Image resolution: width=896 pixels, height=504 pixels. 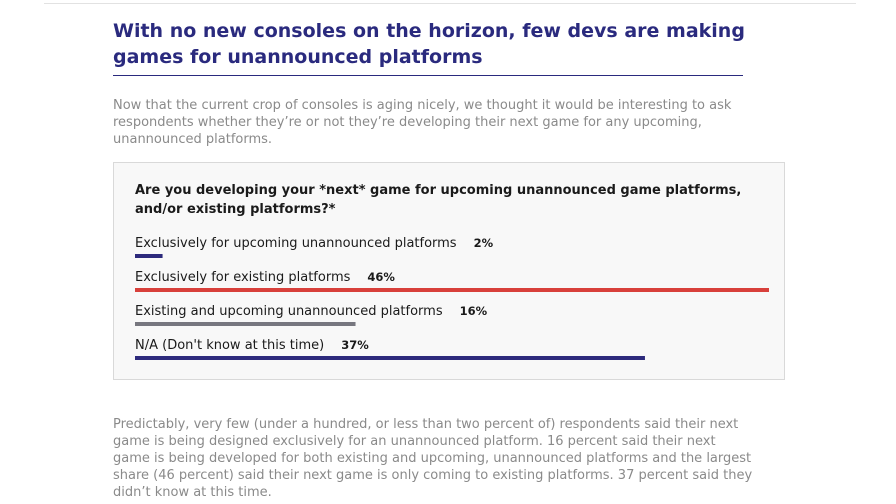 What do you see at coordinates (450, 3) in the screenshot?
I see `top-divider` at bounding box center [450, 3].